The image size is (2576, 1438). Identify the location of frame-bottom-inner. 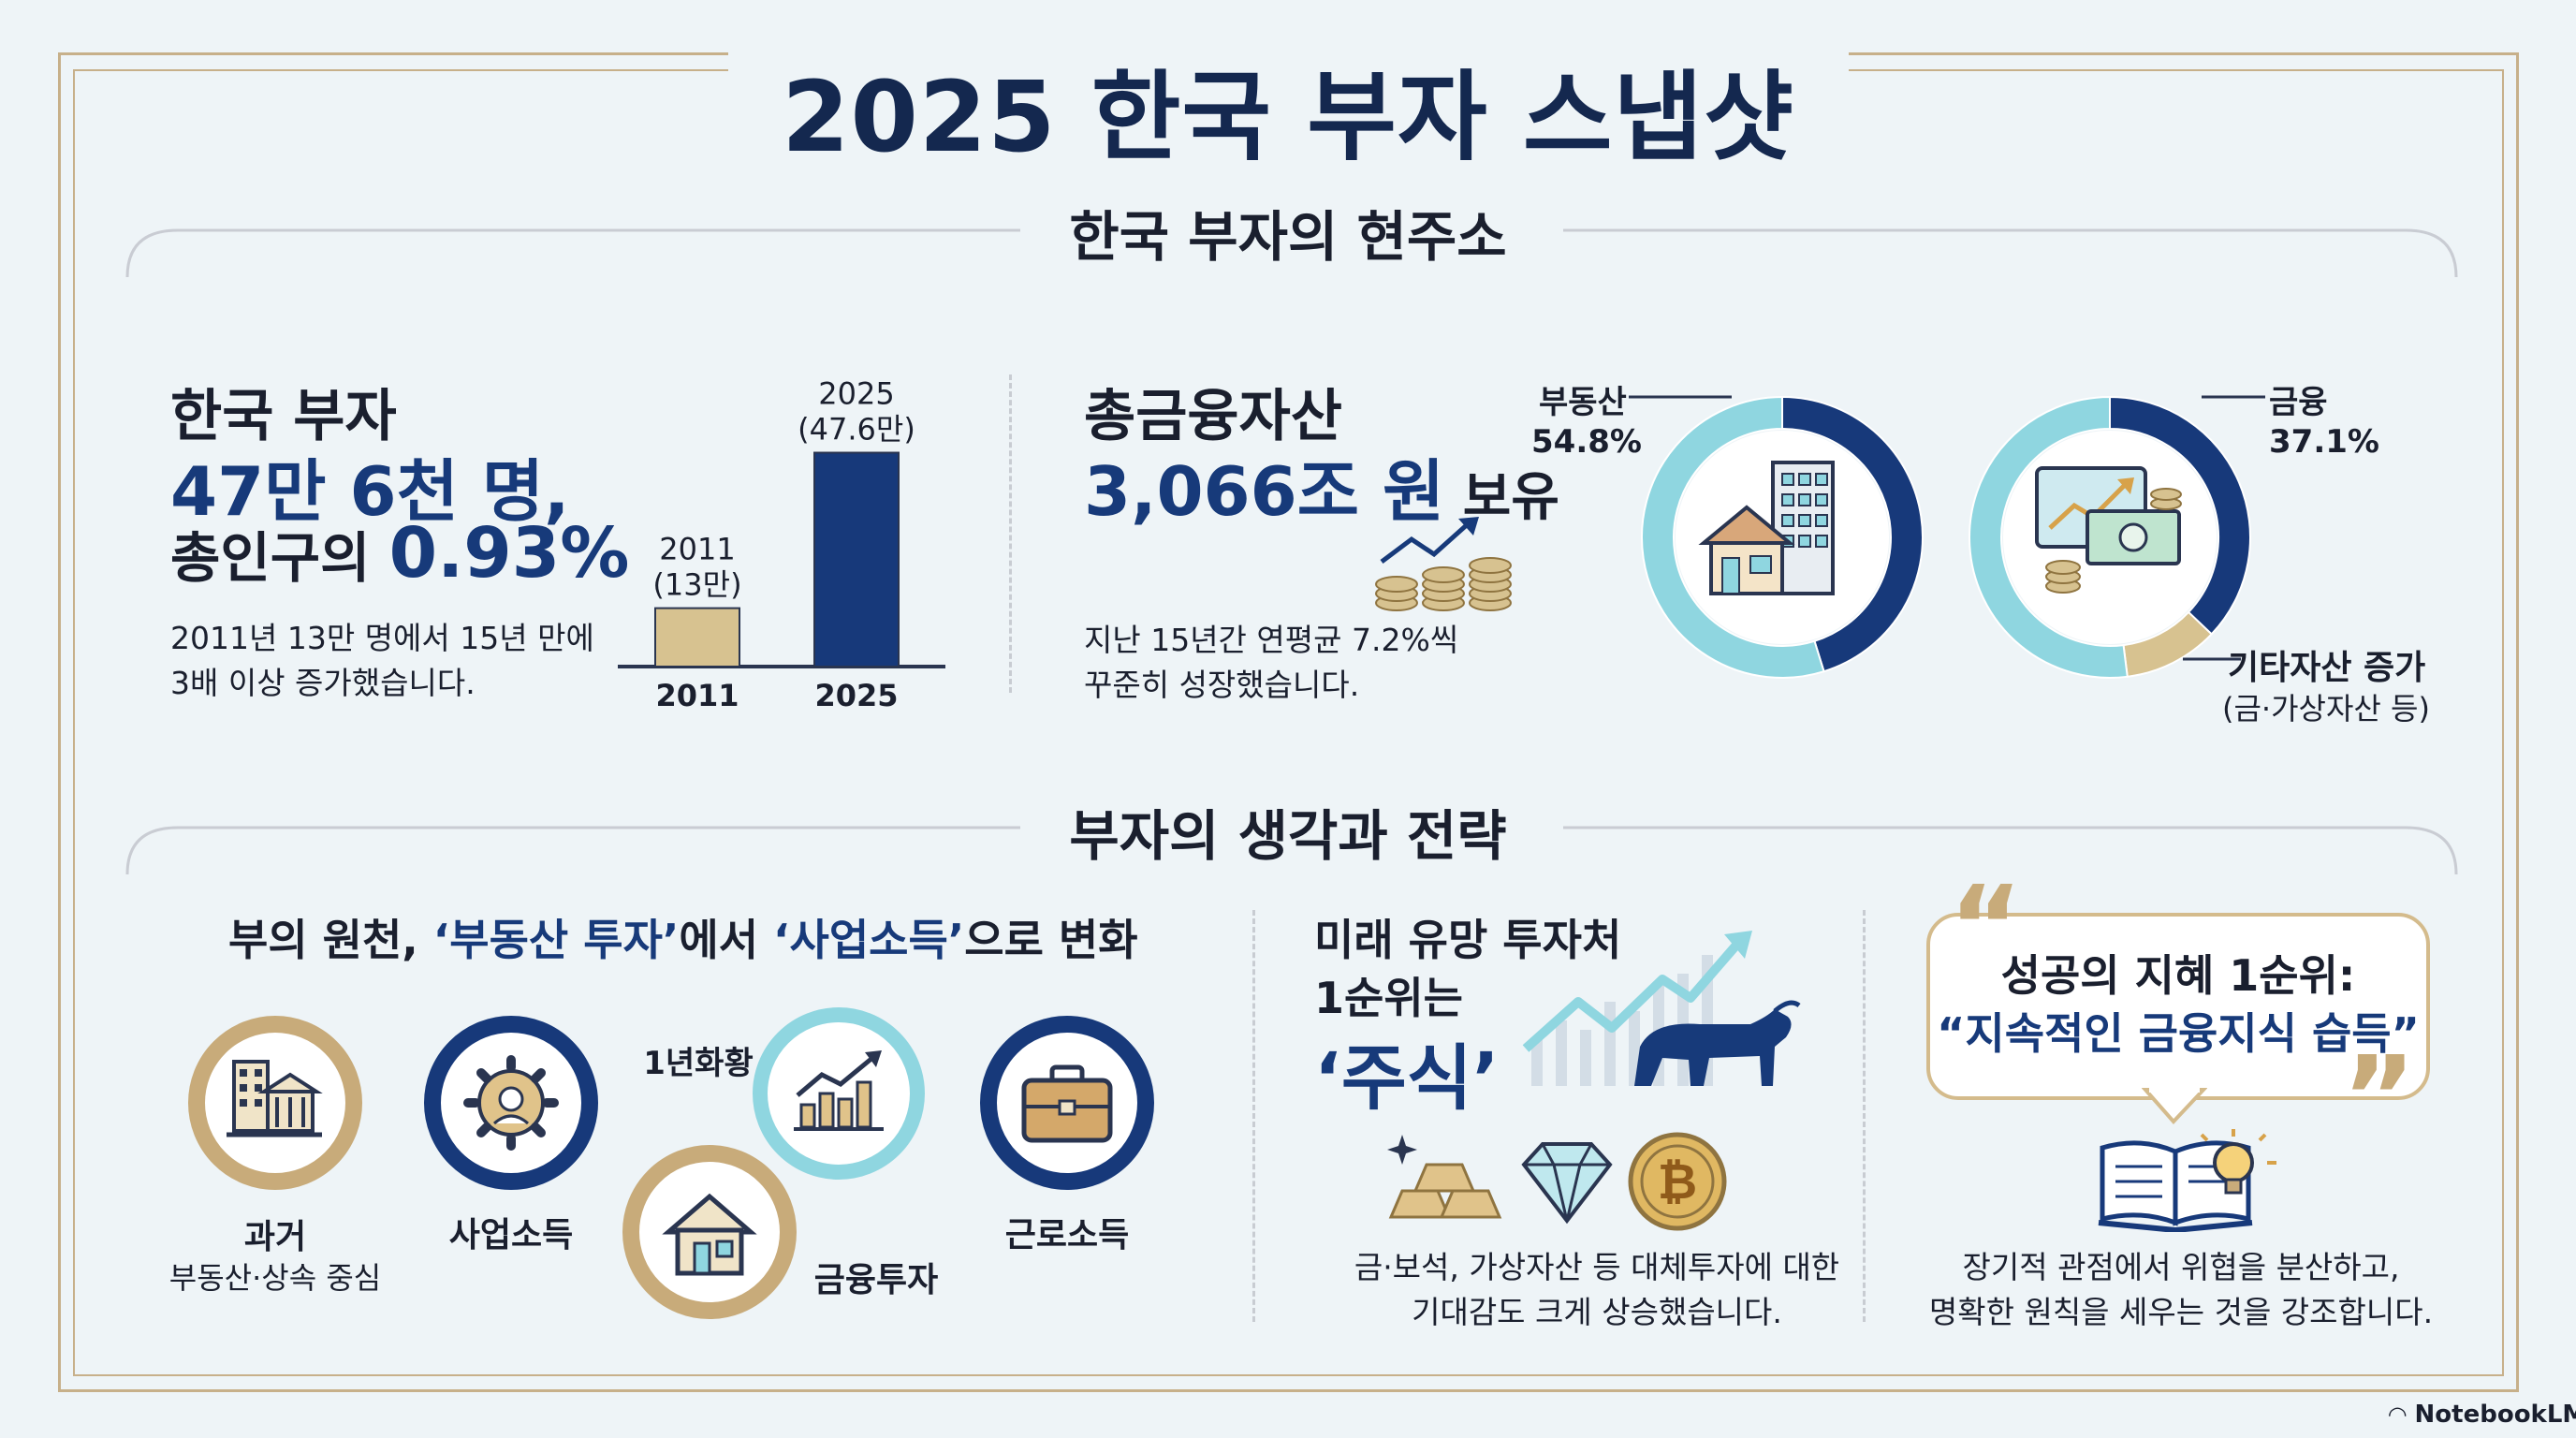
(1288, 1375).